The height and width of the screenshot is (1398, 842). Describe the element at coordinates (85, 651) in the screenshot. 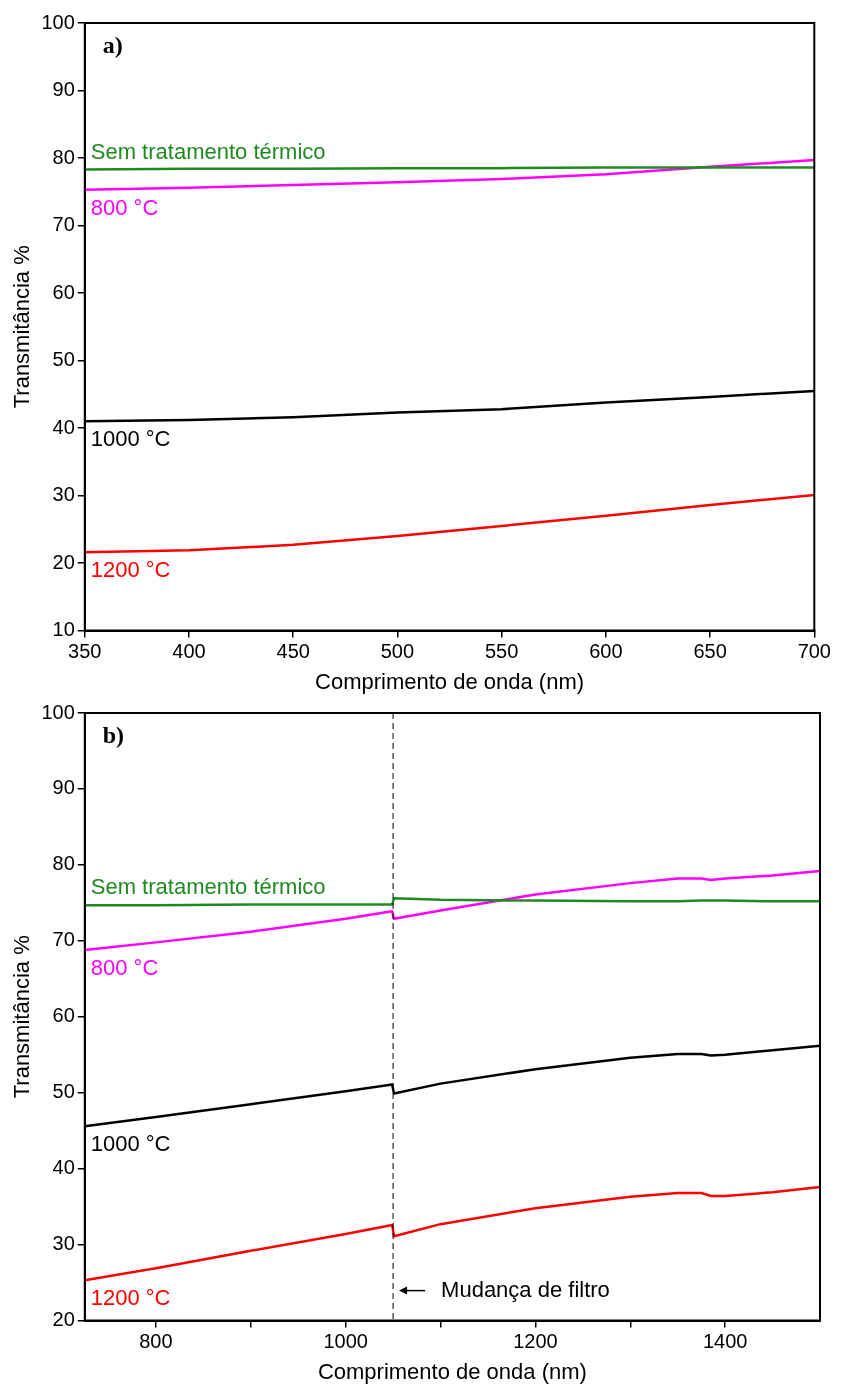

I see `x-tick-label: 350` at that location.